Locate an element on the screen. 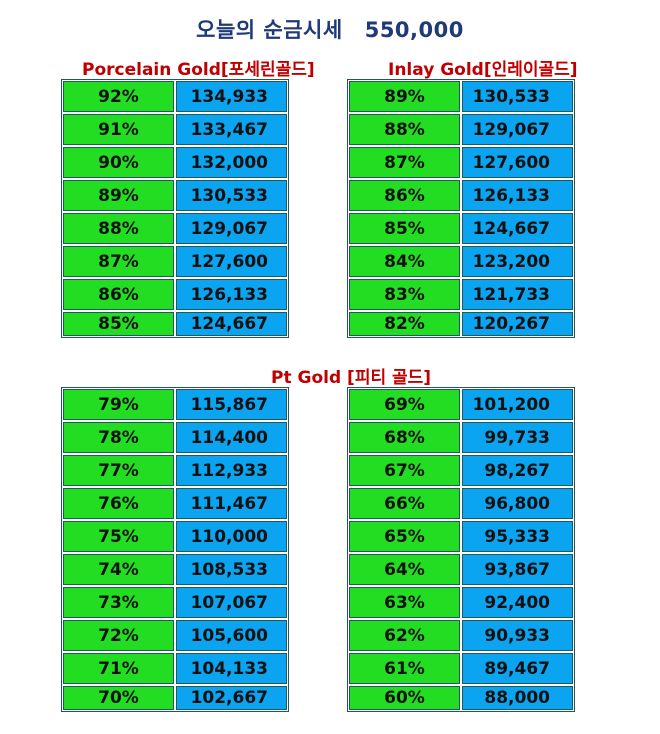 The width and height of the screenshot is (660, 734). section-title-porcelain: Porcelain Gold[포세린골드] is located at coordinates (198, 70).